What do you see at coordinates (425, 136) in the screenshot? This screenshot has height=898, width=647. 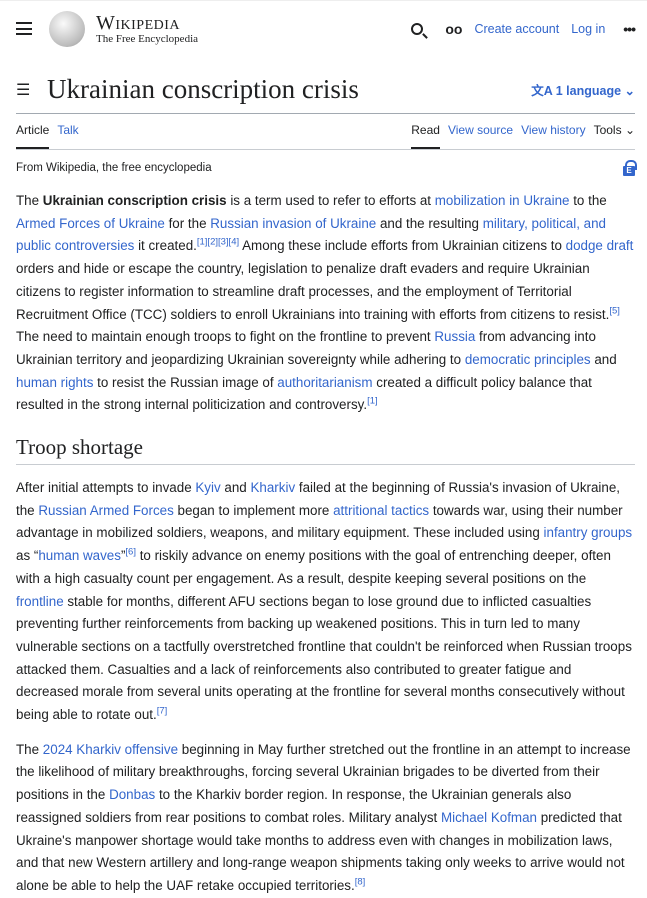 I see `tab-read: Read` at bounding box center [425, 136].